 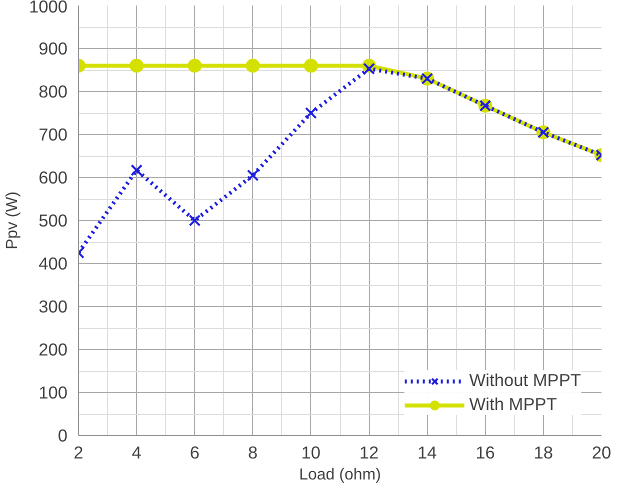 I want to click on y-tick-label: 100, so click(x=53, y=392).